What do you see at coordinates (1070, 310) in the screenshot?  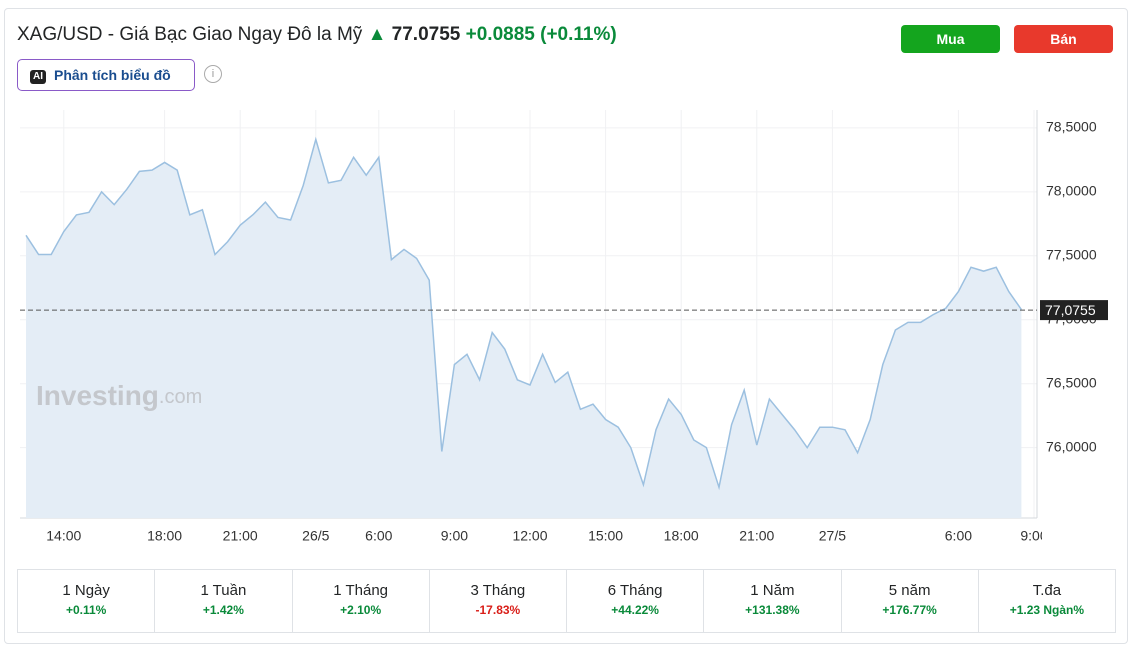 I see `last-price-label: 77,0755` at bounding box center [1070, 310].